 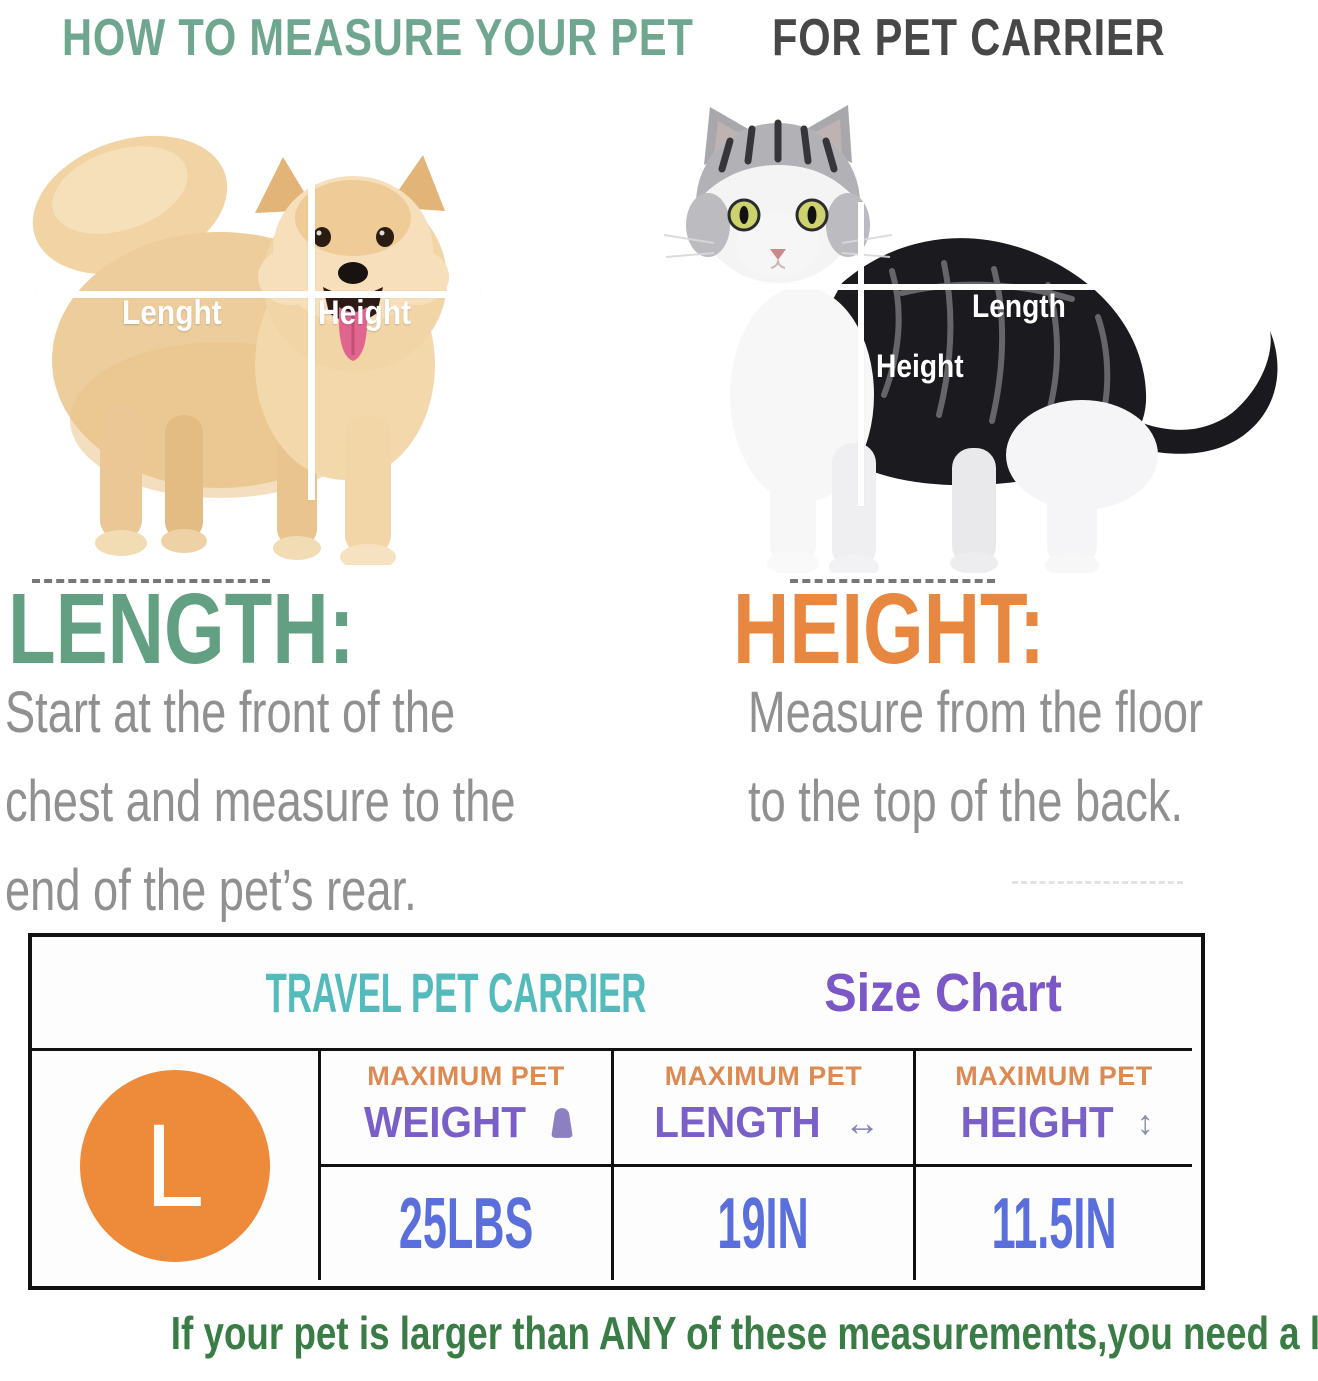 I want to click on size-badge-letter: L, so click(x=175, y=1165).